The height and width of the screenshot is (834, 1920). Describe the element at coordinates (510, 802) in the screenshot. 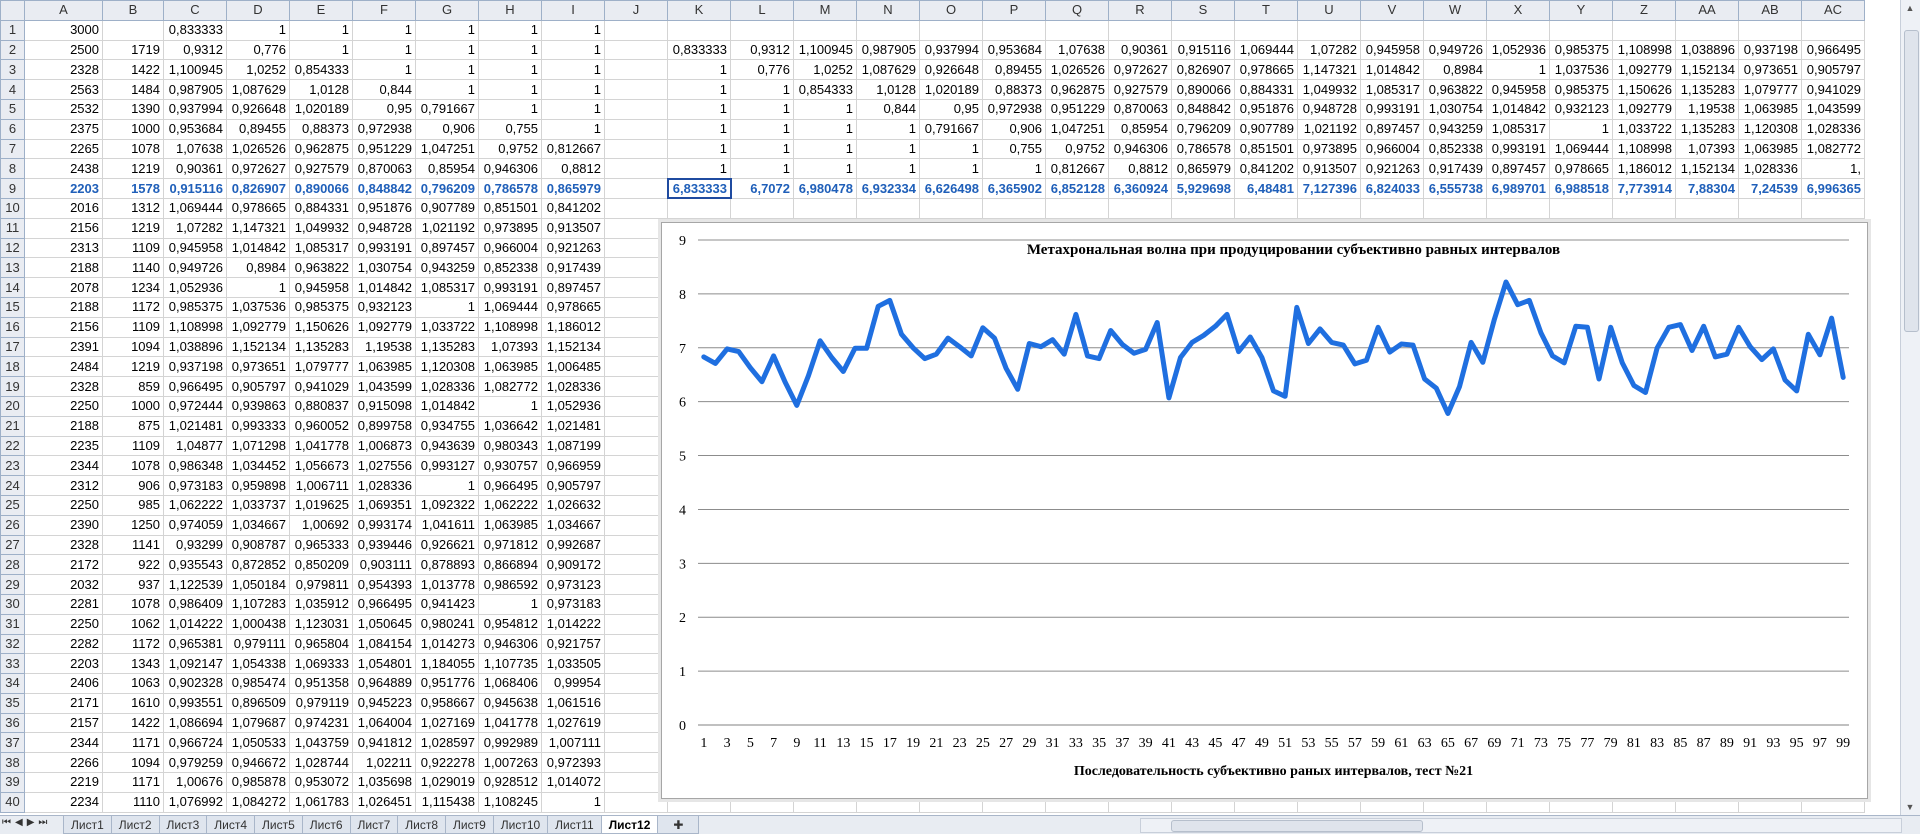

I see `cell: 1,108245` at that location.